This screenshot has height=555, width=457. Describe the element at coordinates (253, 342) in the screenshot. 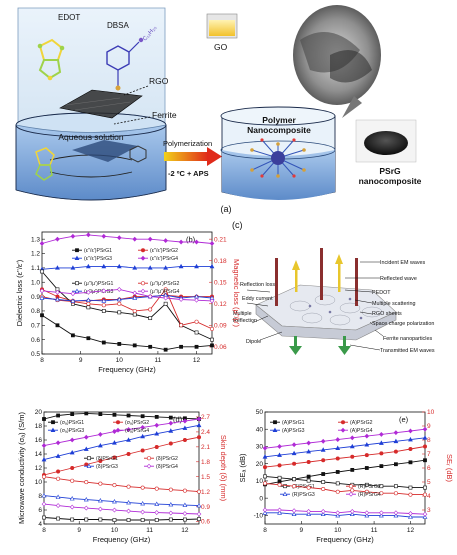

I see `dipole-label: Dipole` at that location.